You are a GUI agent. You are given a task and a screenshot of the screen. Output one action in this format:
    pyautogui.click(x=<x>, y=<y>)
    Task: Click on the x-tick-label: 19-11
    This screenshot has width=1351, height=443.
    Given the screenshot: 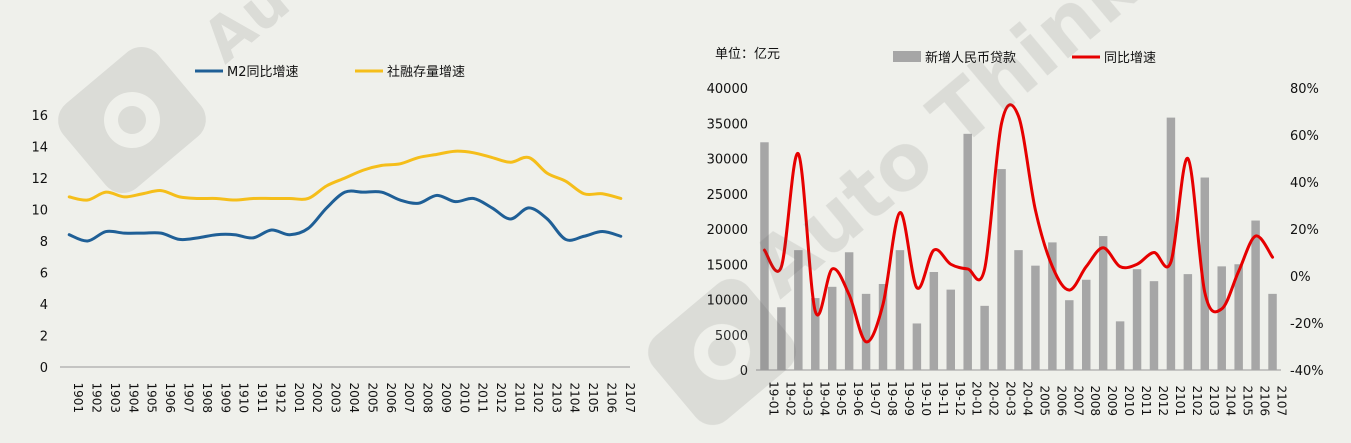 What is the action you would take?
    pyautogui.click(x=943, y=398)
    